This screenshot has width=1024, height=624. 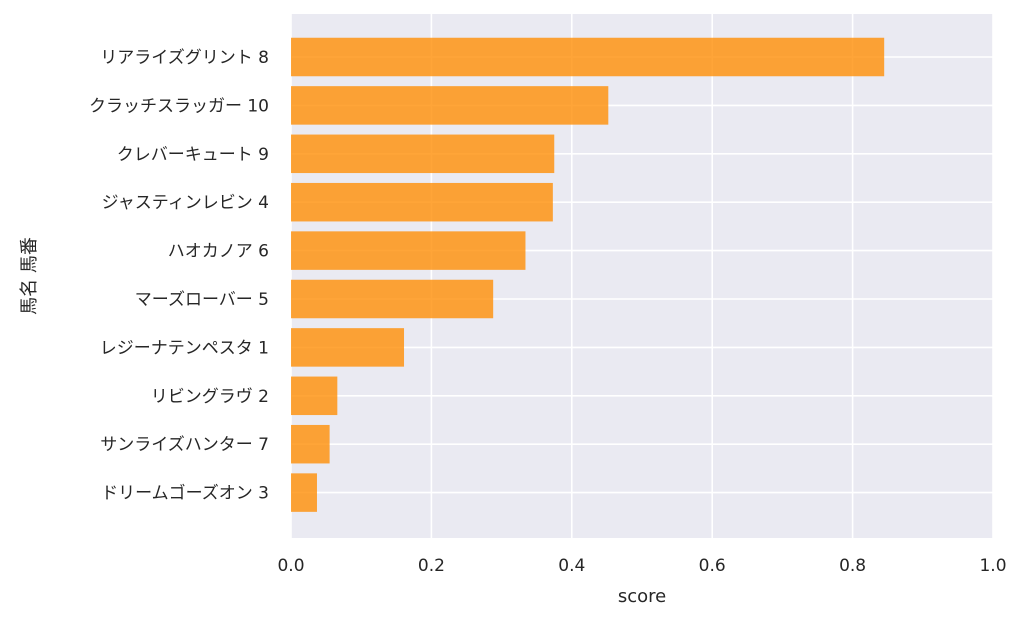 I want to click on x-tick-labels: 0.0 0.2 0.4 0.6 0.8 1.0, so click(x=641, y=566).